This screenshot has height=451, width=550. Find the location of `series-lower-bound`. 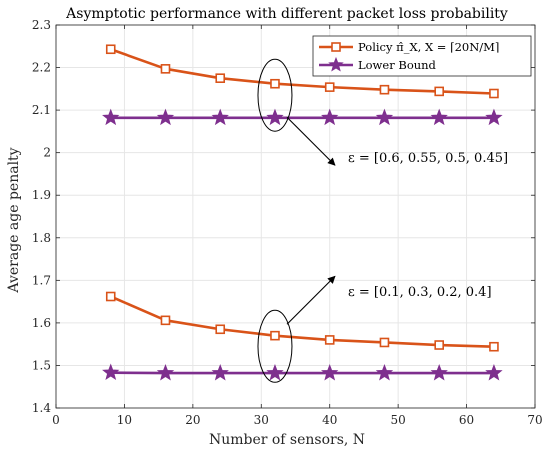

series-lower-bound is located at coordinates (302, 372).